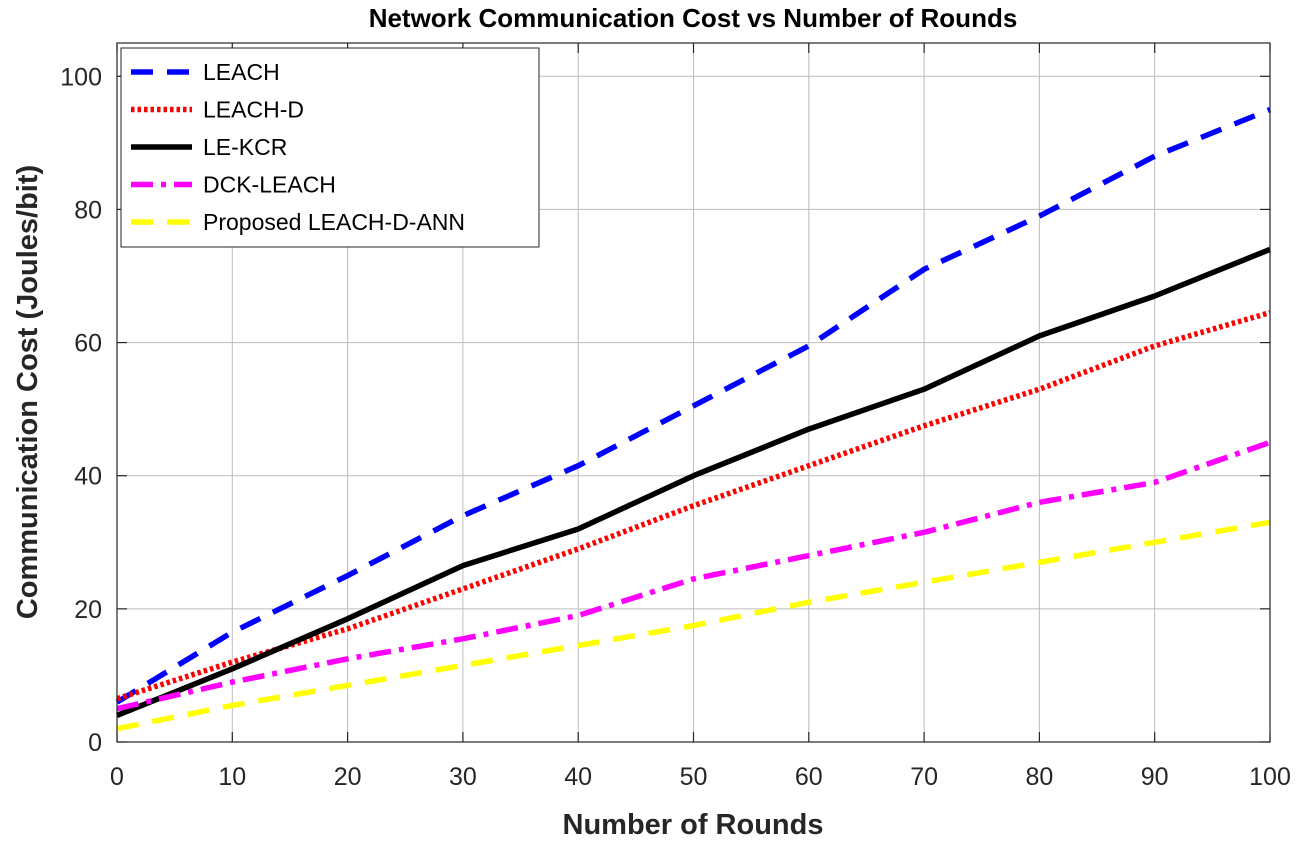 Image resolution: width=1300 pixels, height=842 pixels. What do you see at coordinates (95, 743) in the screenshot?
I see `y-tick-label: 0` at bounding box center [95, 743].